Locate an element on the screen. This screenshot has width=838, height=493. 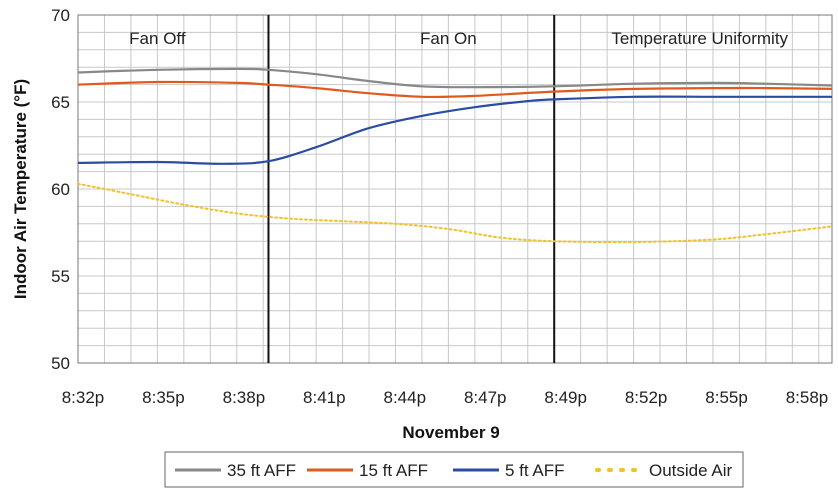
series-line-15-ft-aff is located at coordinates (455, 89).